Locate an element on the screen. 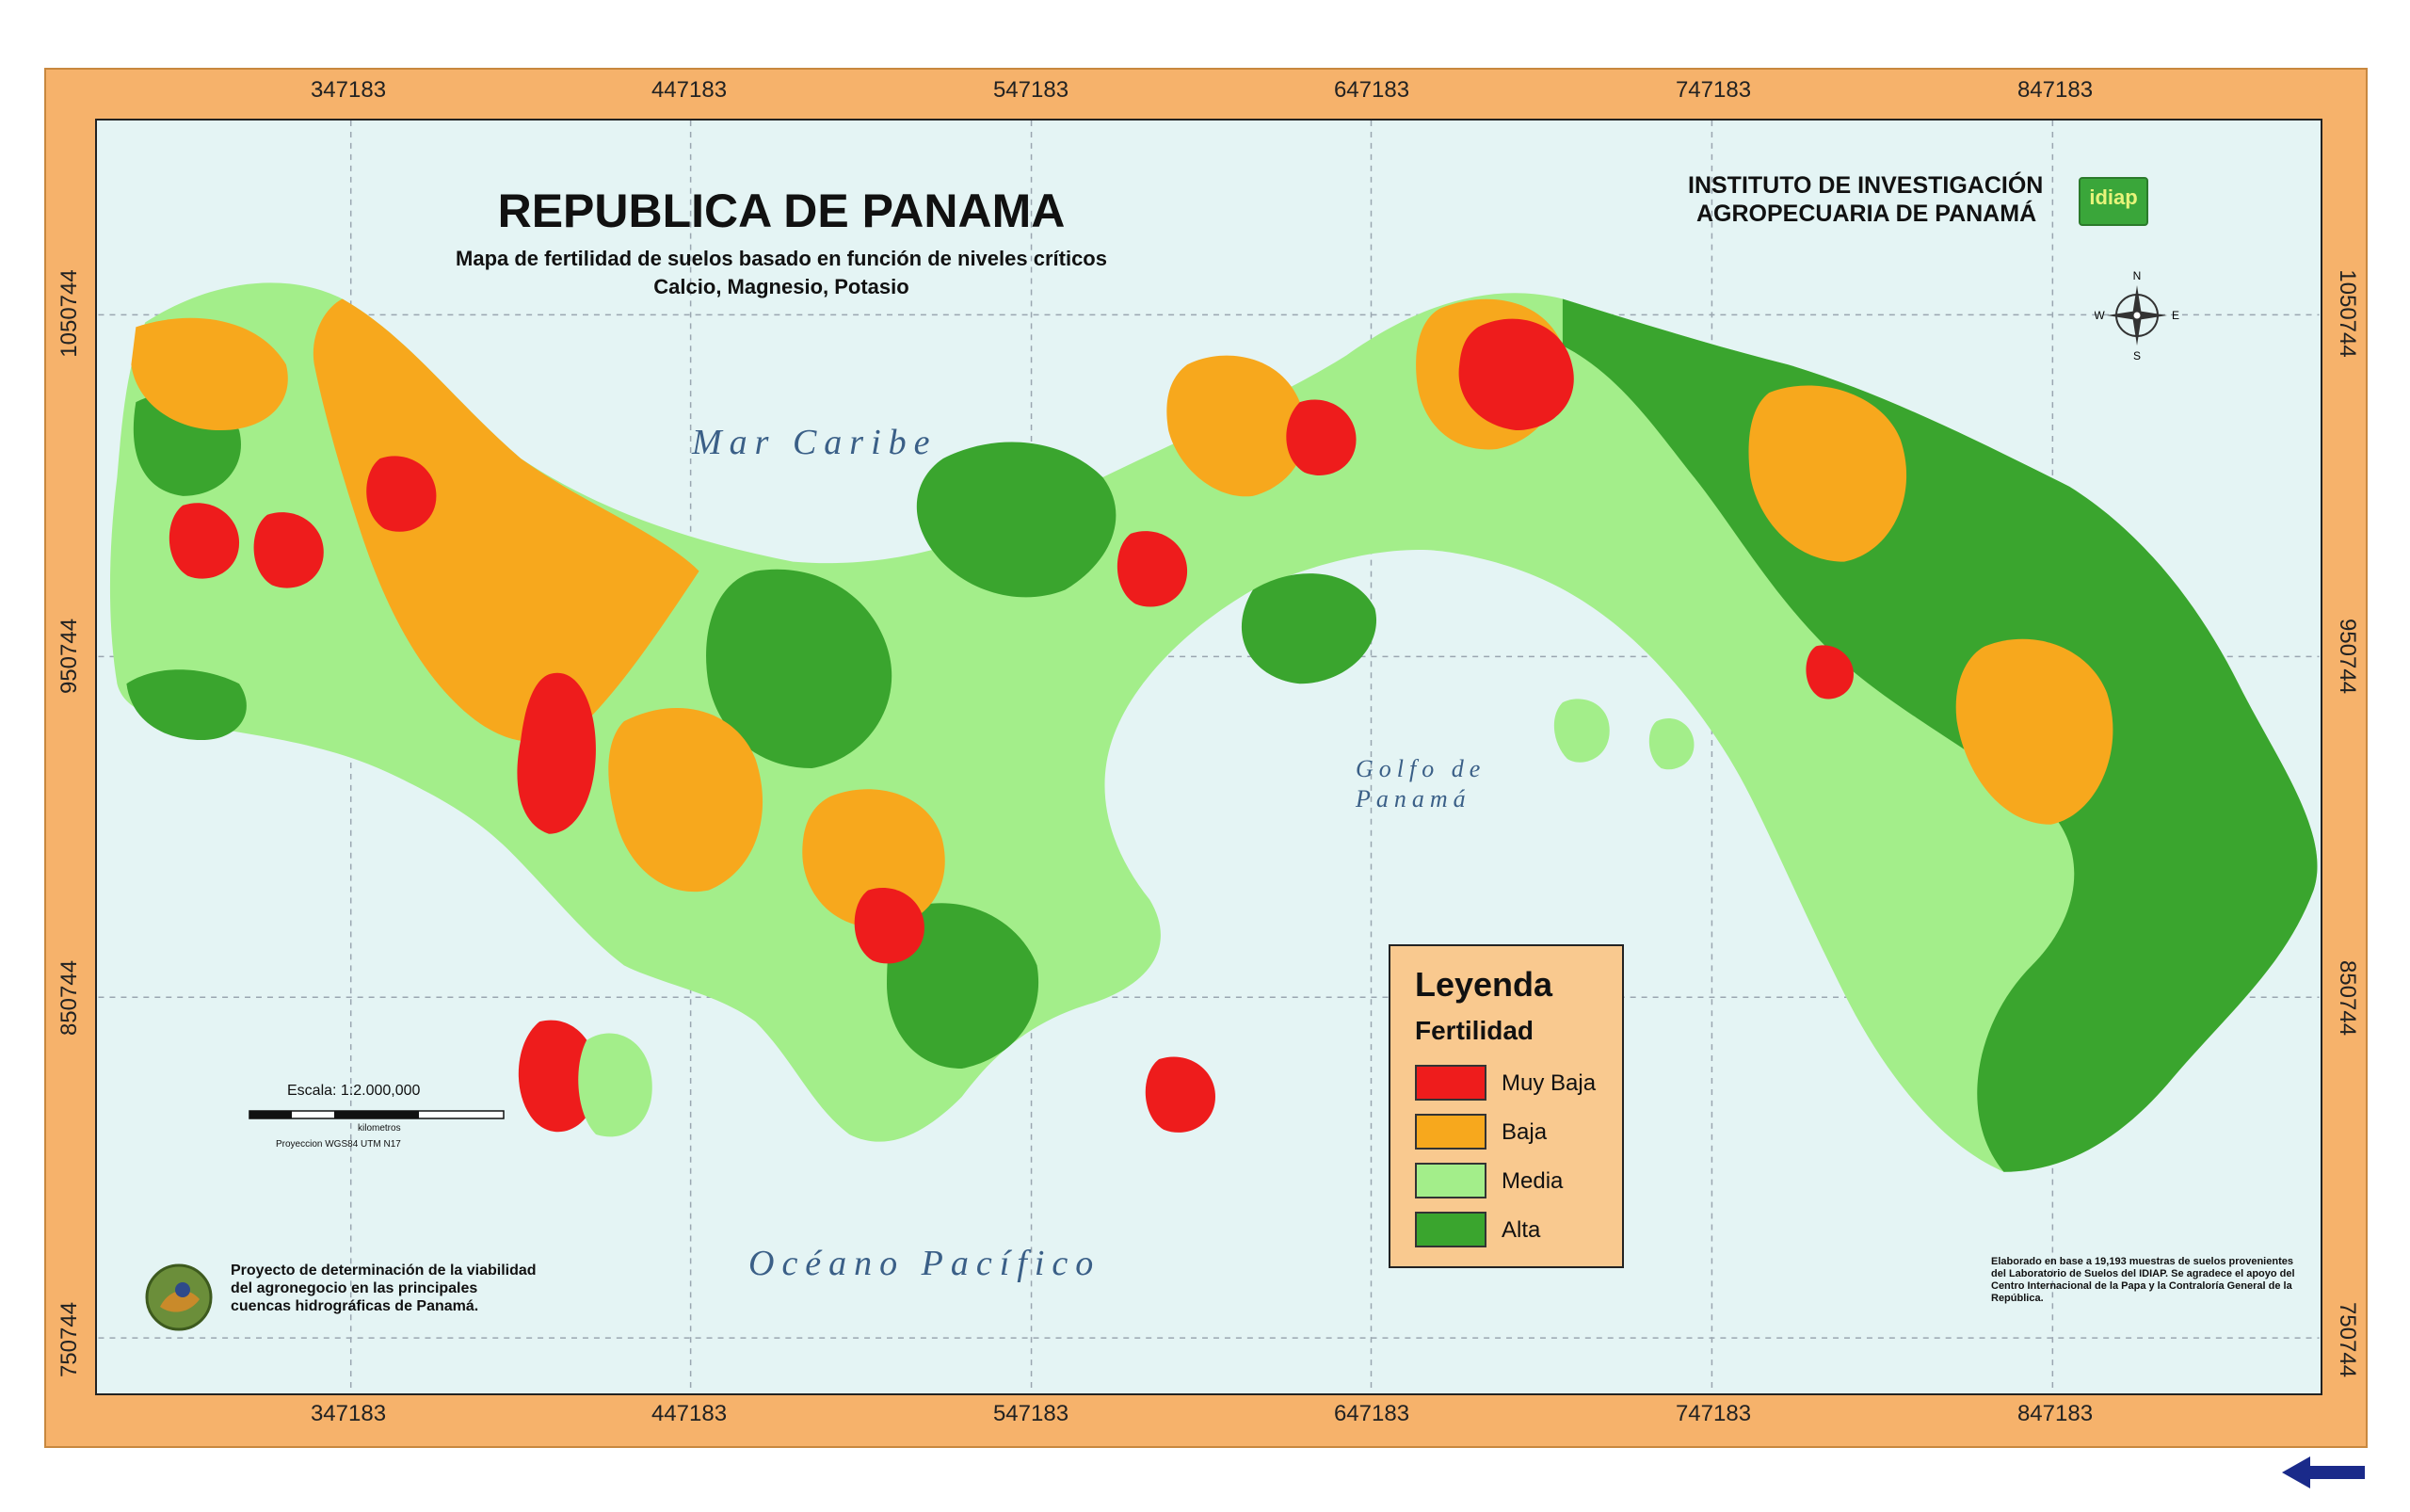 Image resolution: width=2410 pixels, height=1512 pixels. scale-bar is located at coordinates (377, 1114).